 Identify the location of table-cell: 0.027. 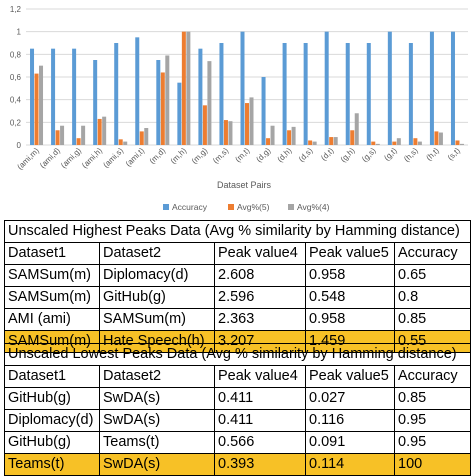
(350, 398).